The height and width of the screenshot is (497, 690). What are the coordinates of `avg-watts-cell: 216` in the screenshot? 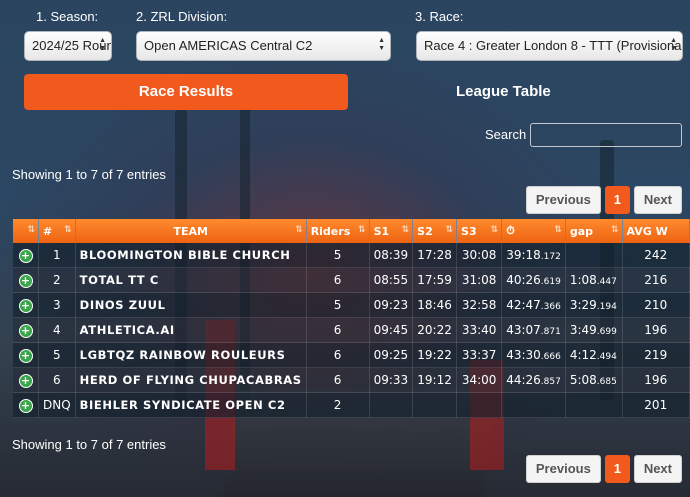 It's located at (656, 280).